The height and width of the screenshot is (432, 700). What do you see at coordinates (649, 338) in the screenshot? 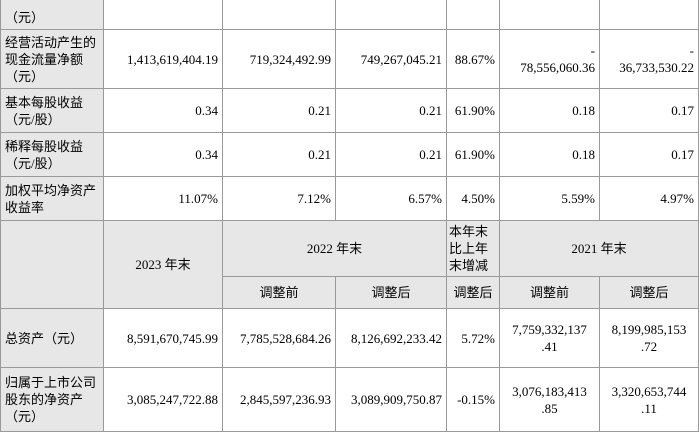
I see `cell-value: 8,199,985,153 .72` at bounding box center [649, 338].